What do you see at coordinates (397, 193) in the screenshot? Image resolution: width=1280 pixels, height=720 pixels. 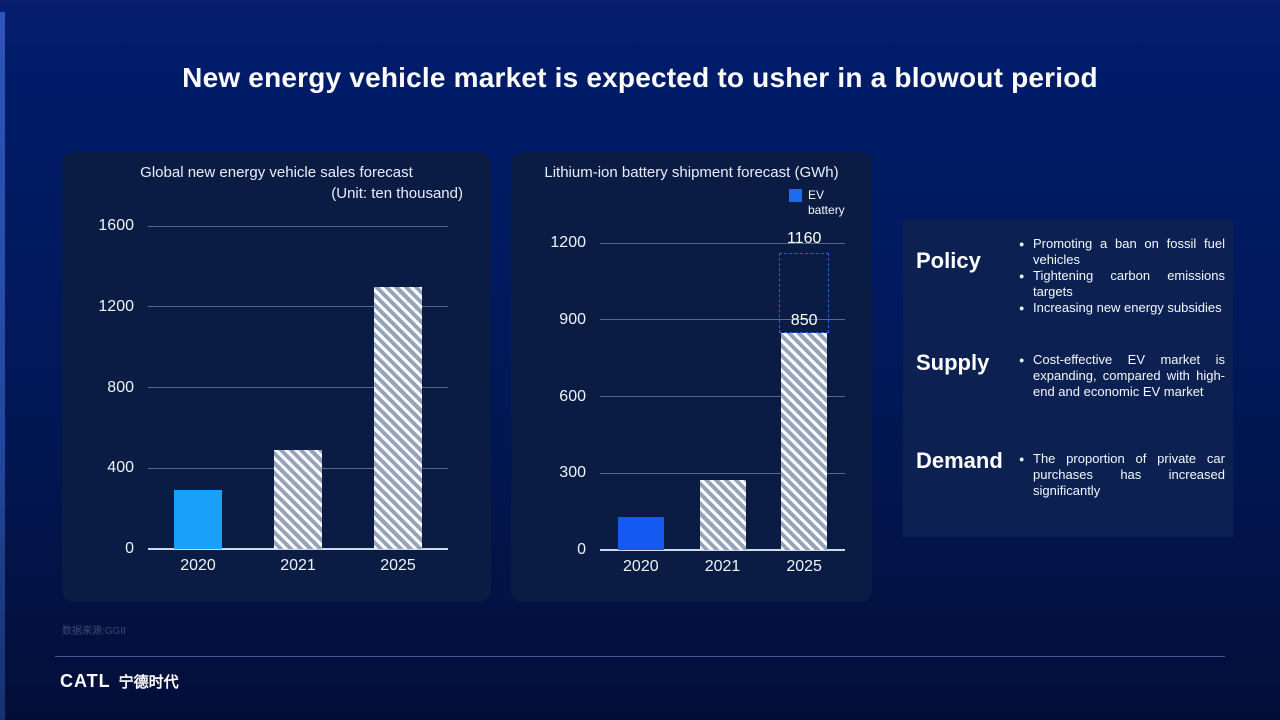 I see `nev-sales-unit-label: (Unit: ten thousand)` at bounding box center [397, 193].